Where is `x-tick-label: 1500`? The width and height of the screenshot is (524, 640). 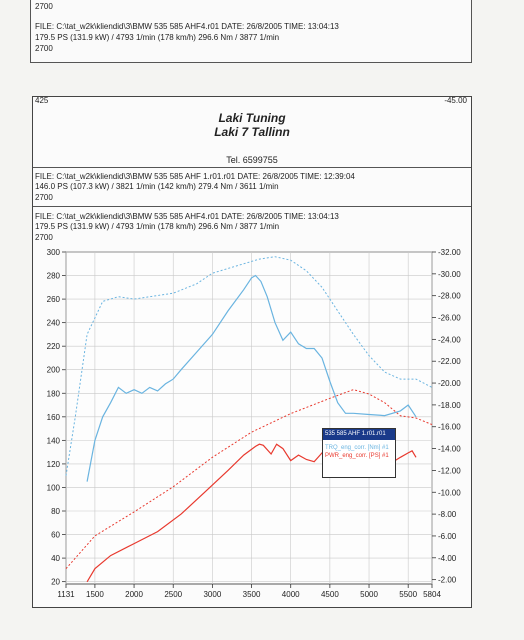 x-tick-label: 1500 is located at coordinates (95, 594).